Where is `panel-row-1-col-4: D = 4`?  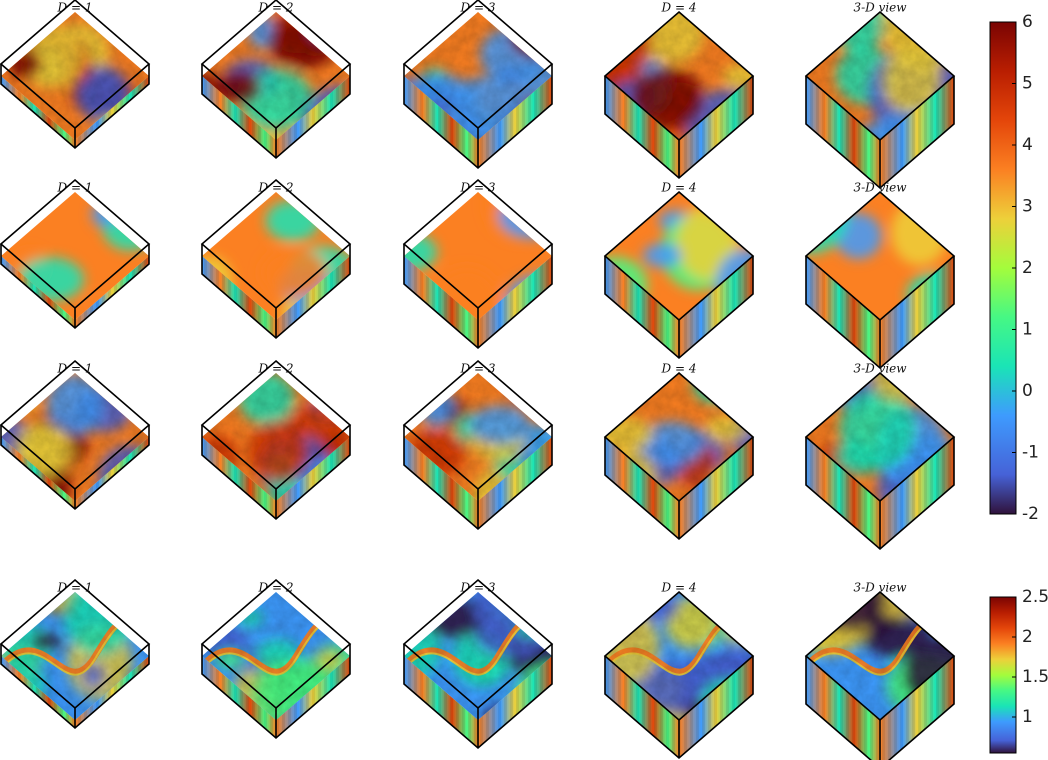
panel-row-1-col-4: D = 4 is located at coordinates (679, 90).